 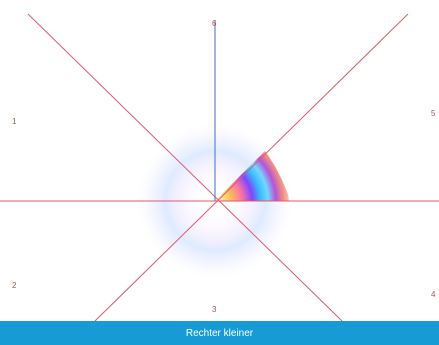 What do you see at coordinates (433, 113) in the screenshot?
I see `sector-label-5: 5` at bounding box center [433, 113].